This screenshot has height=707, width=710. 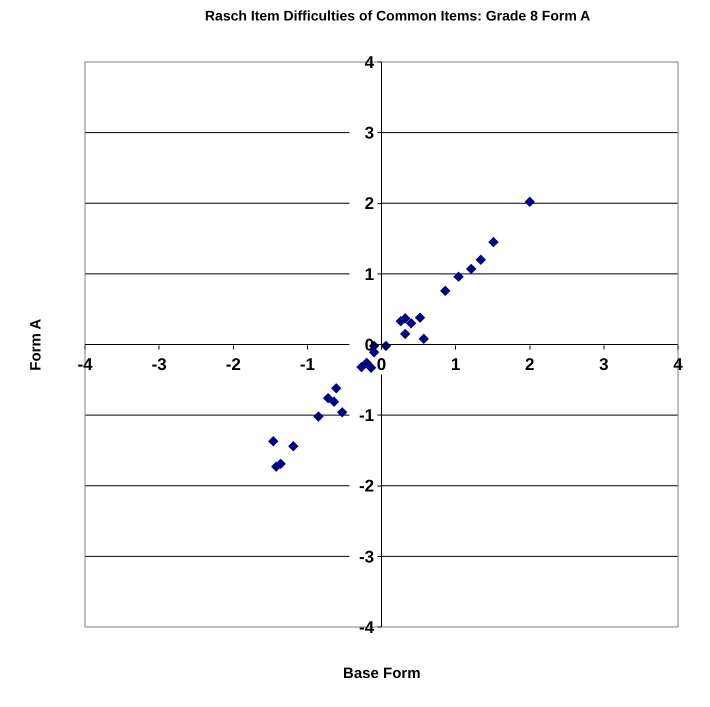 What do you see at coordinates (678, 364) in the screenshot?
I see `x-tick-label: 4` at bounding box center [678, 364].